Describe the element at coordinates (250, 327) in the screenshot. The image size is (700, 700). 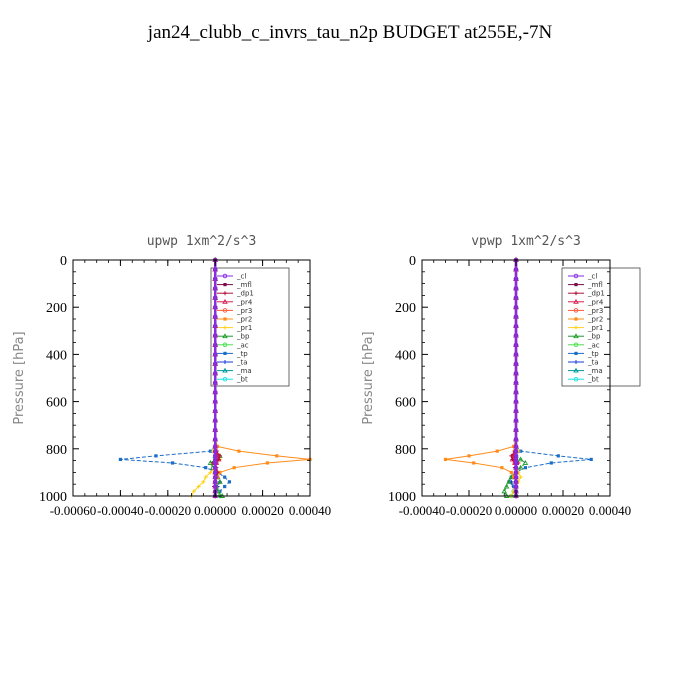
I see `legend-box` at that location.